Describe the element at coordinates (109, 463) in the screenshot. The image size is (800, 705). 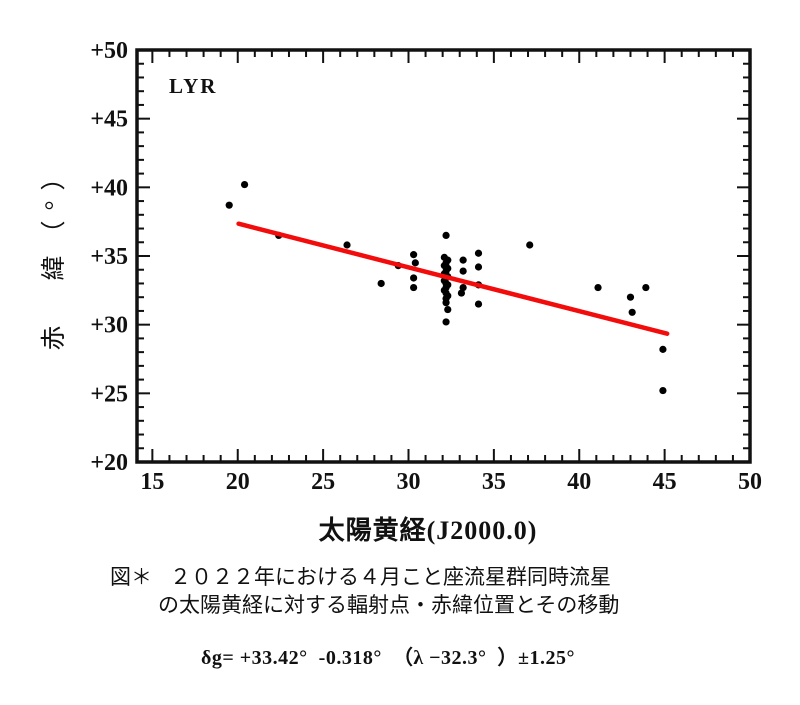
I see `y-tick-label: +20` at that location.